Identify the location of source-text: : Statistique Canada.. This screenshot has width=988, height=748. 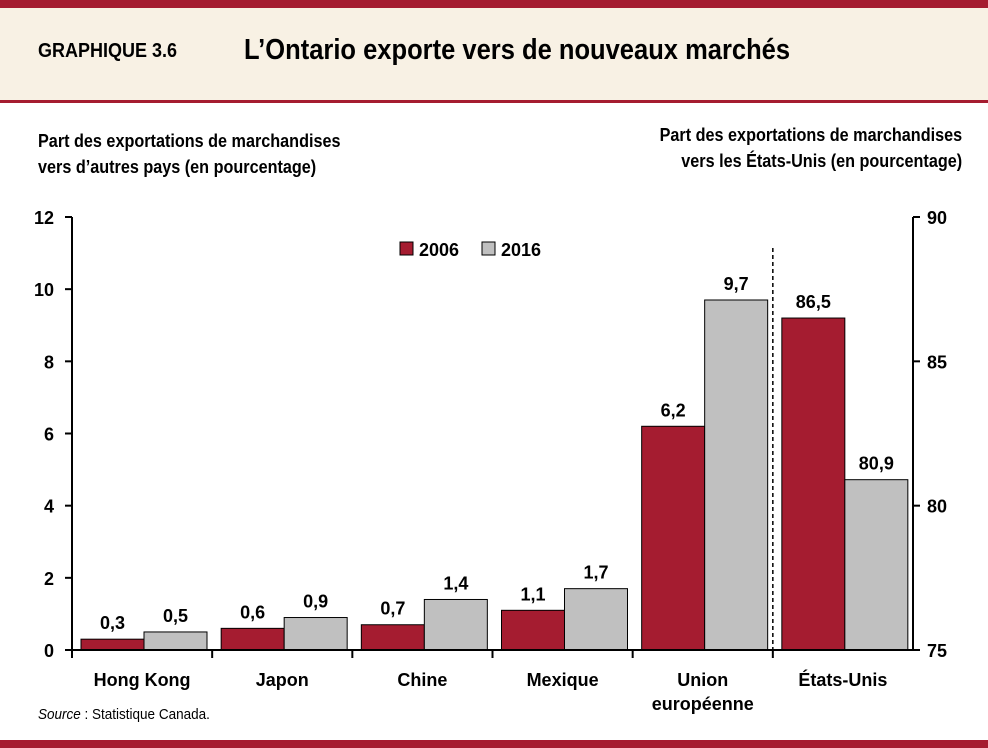
(145, 714).